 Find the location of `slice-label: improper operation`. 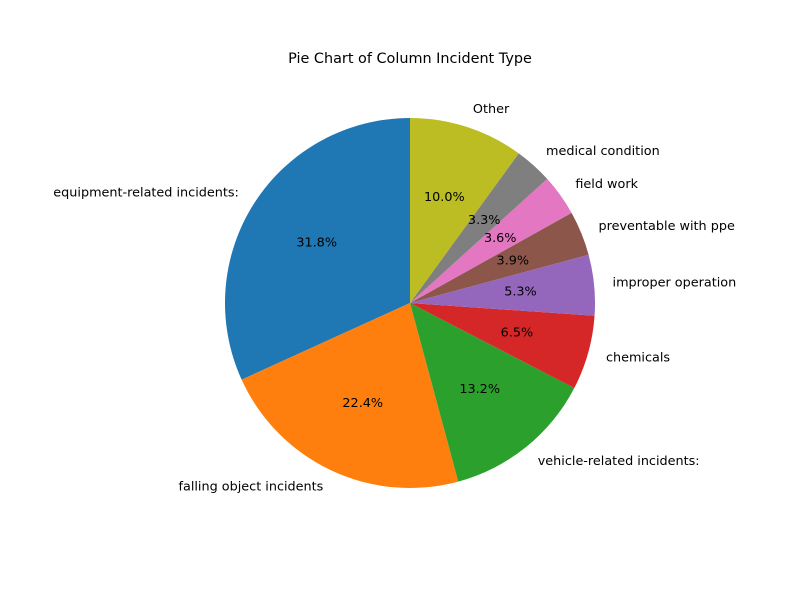

slice-label: improper operation is located at coordinates (675, 283).